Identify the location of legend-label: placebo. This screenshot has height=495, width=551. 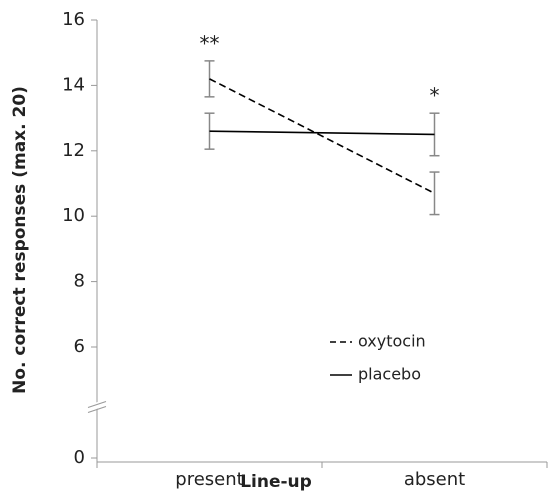
(389, 374).